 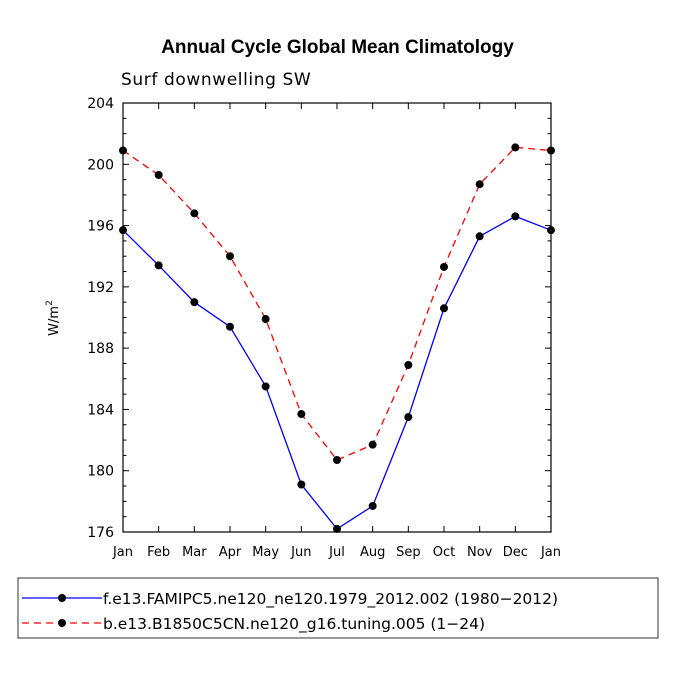 I want to click on y-tick-label: 204, so click(x=100, y=104).